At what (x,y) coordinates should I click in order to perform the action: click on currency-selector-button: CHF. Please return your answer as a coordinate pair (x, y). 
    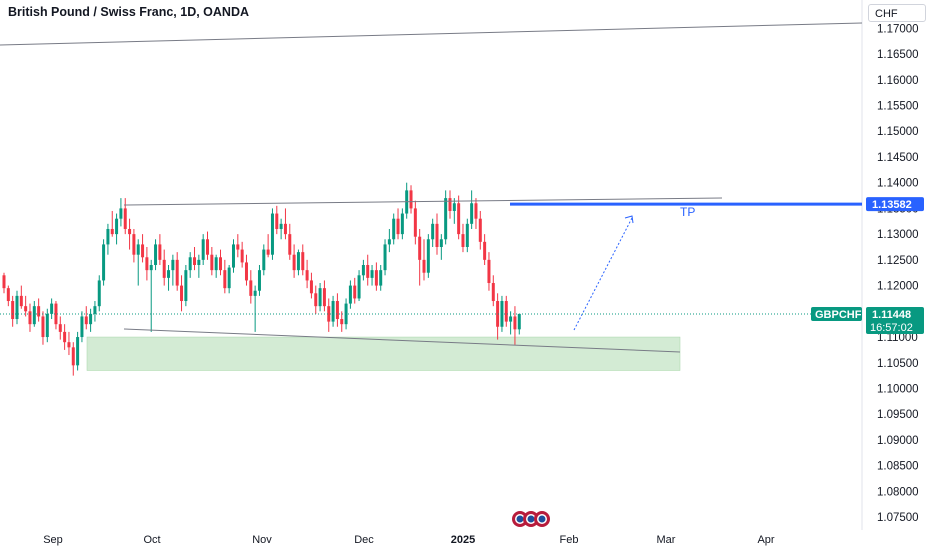
    Looking at the image, I should click on (897, 13).